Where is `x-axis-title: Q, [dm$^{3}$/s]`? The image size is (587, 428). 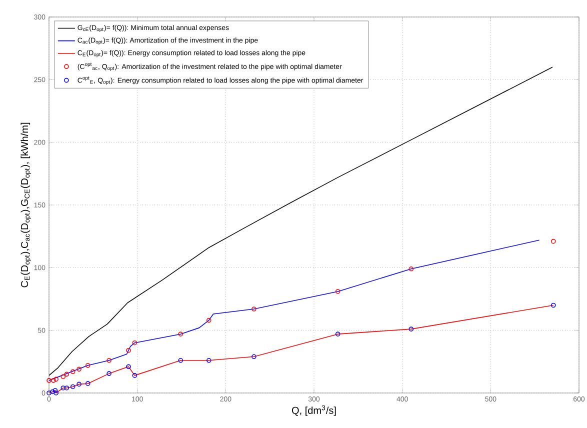 x-axis-title: Q, [dm$^{3}$/s] is located at coordinates (314, 410).